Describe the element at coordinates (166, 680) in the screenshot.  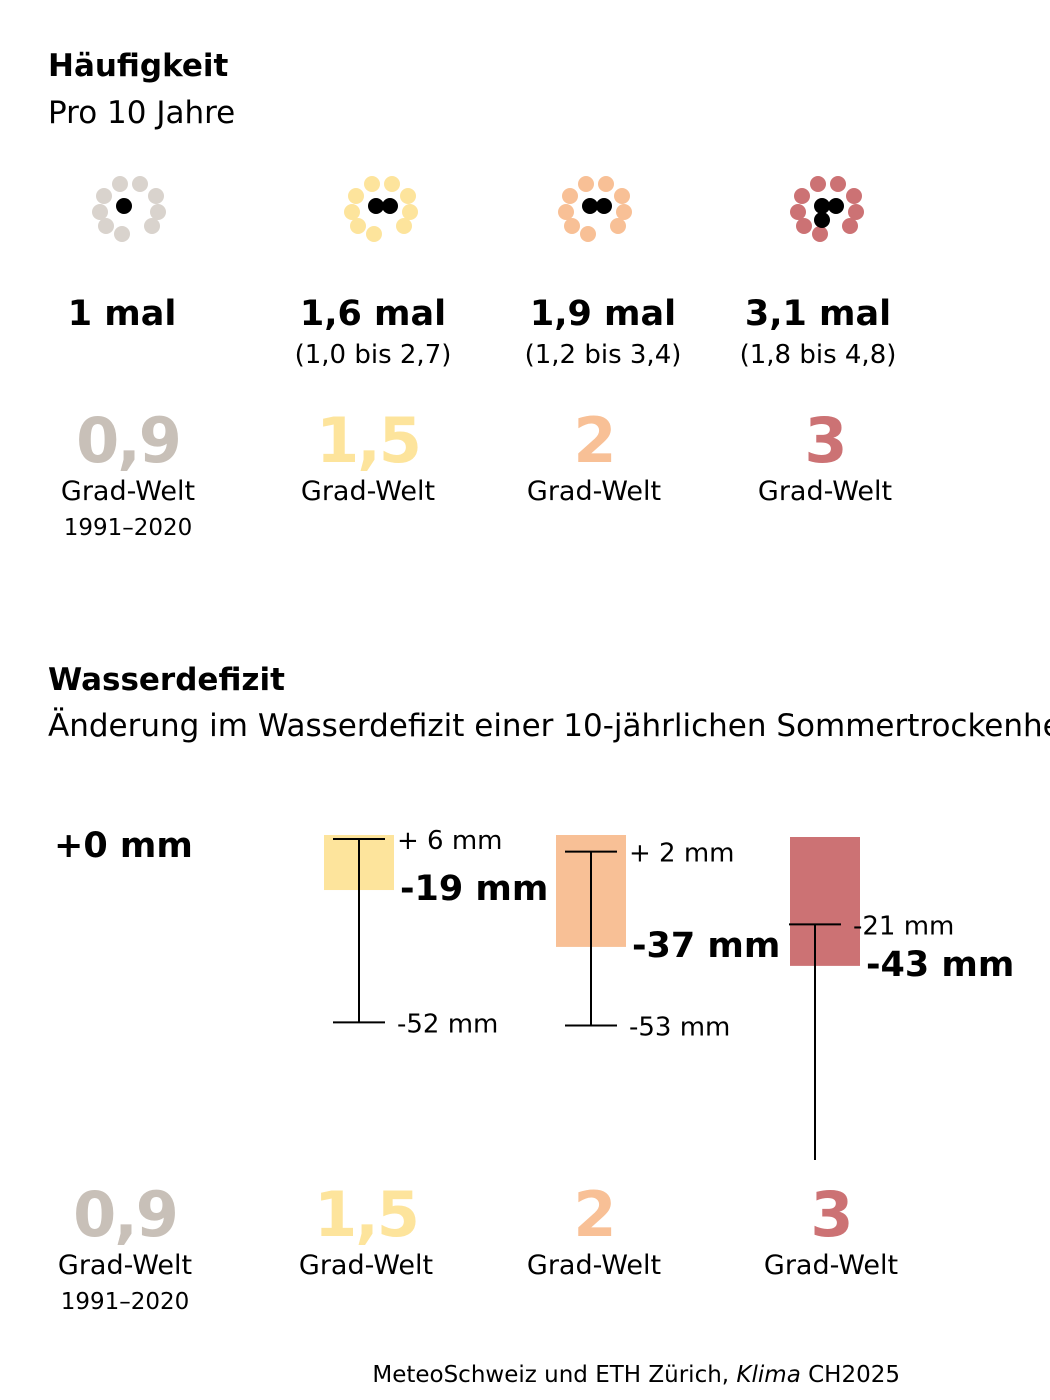
I see `water-title: Wasserdefizit` at that location.